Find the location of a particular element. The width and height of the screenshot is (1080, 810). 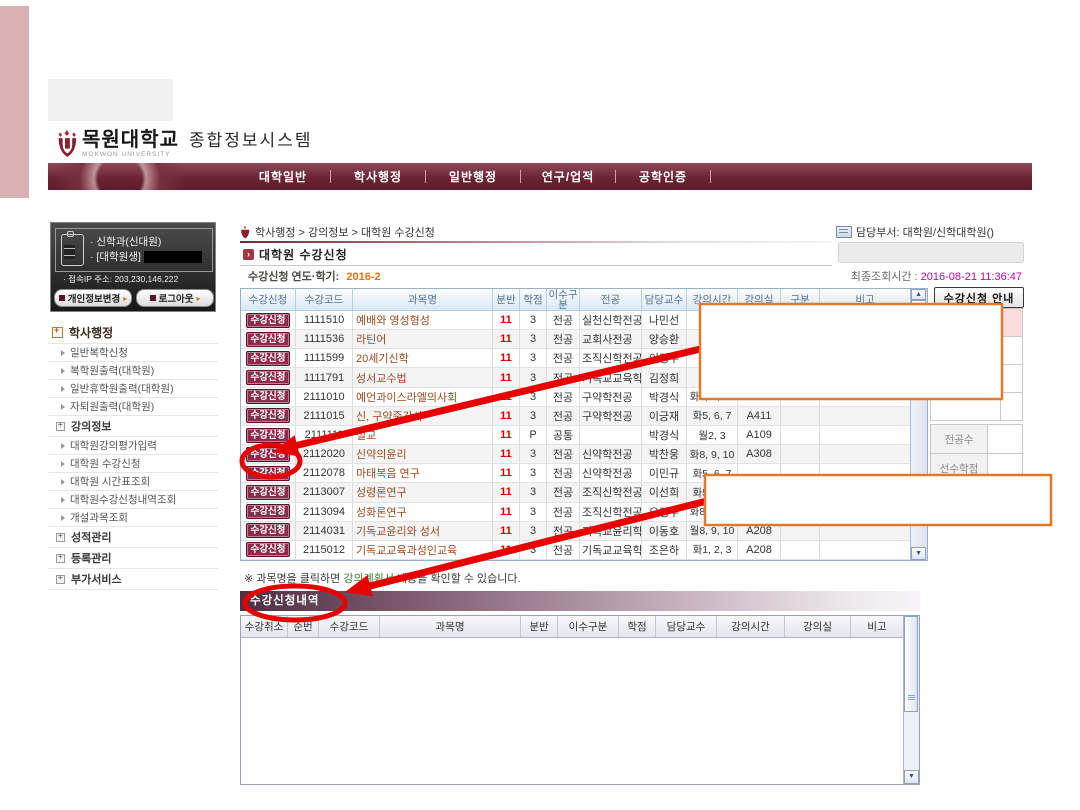

sidebar-item: 개설과목조회 is located at coordinates (133, 518).